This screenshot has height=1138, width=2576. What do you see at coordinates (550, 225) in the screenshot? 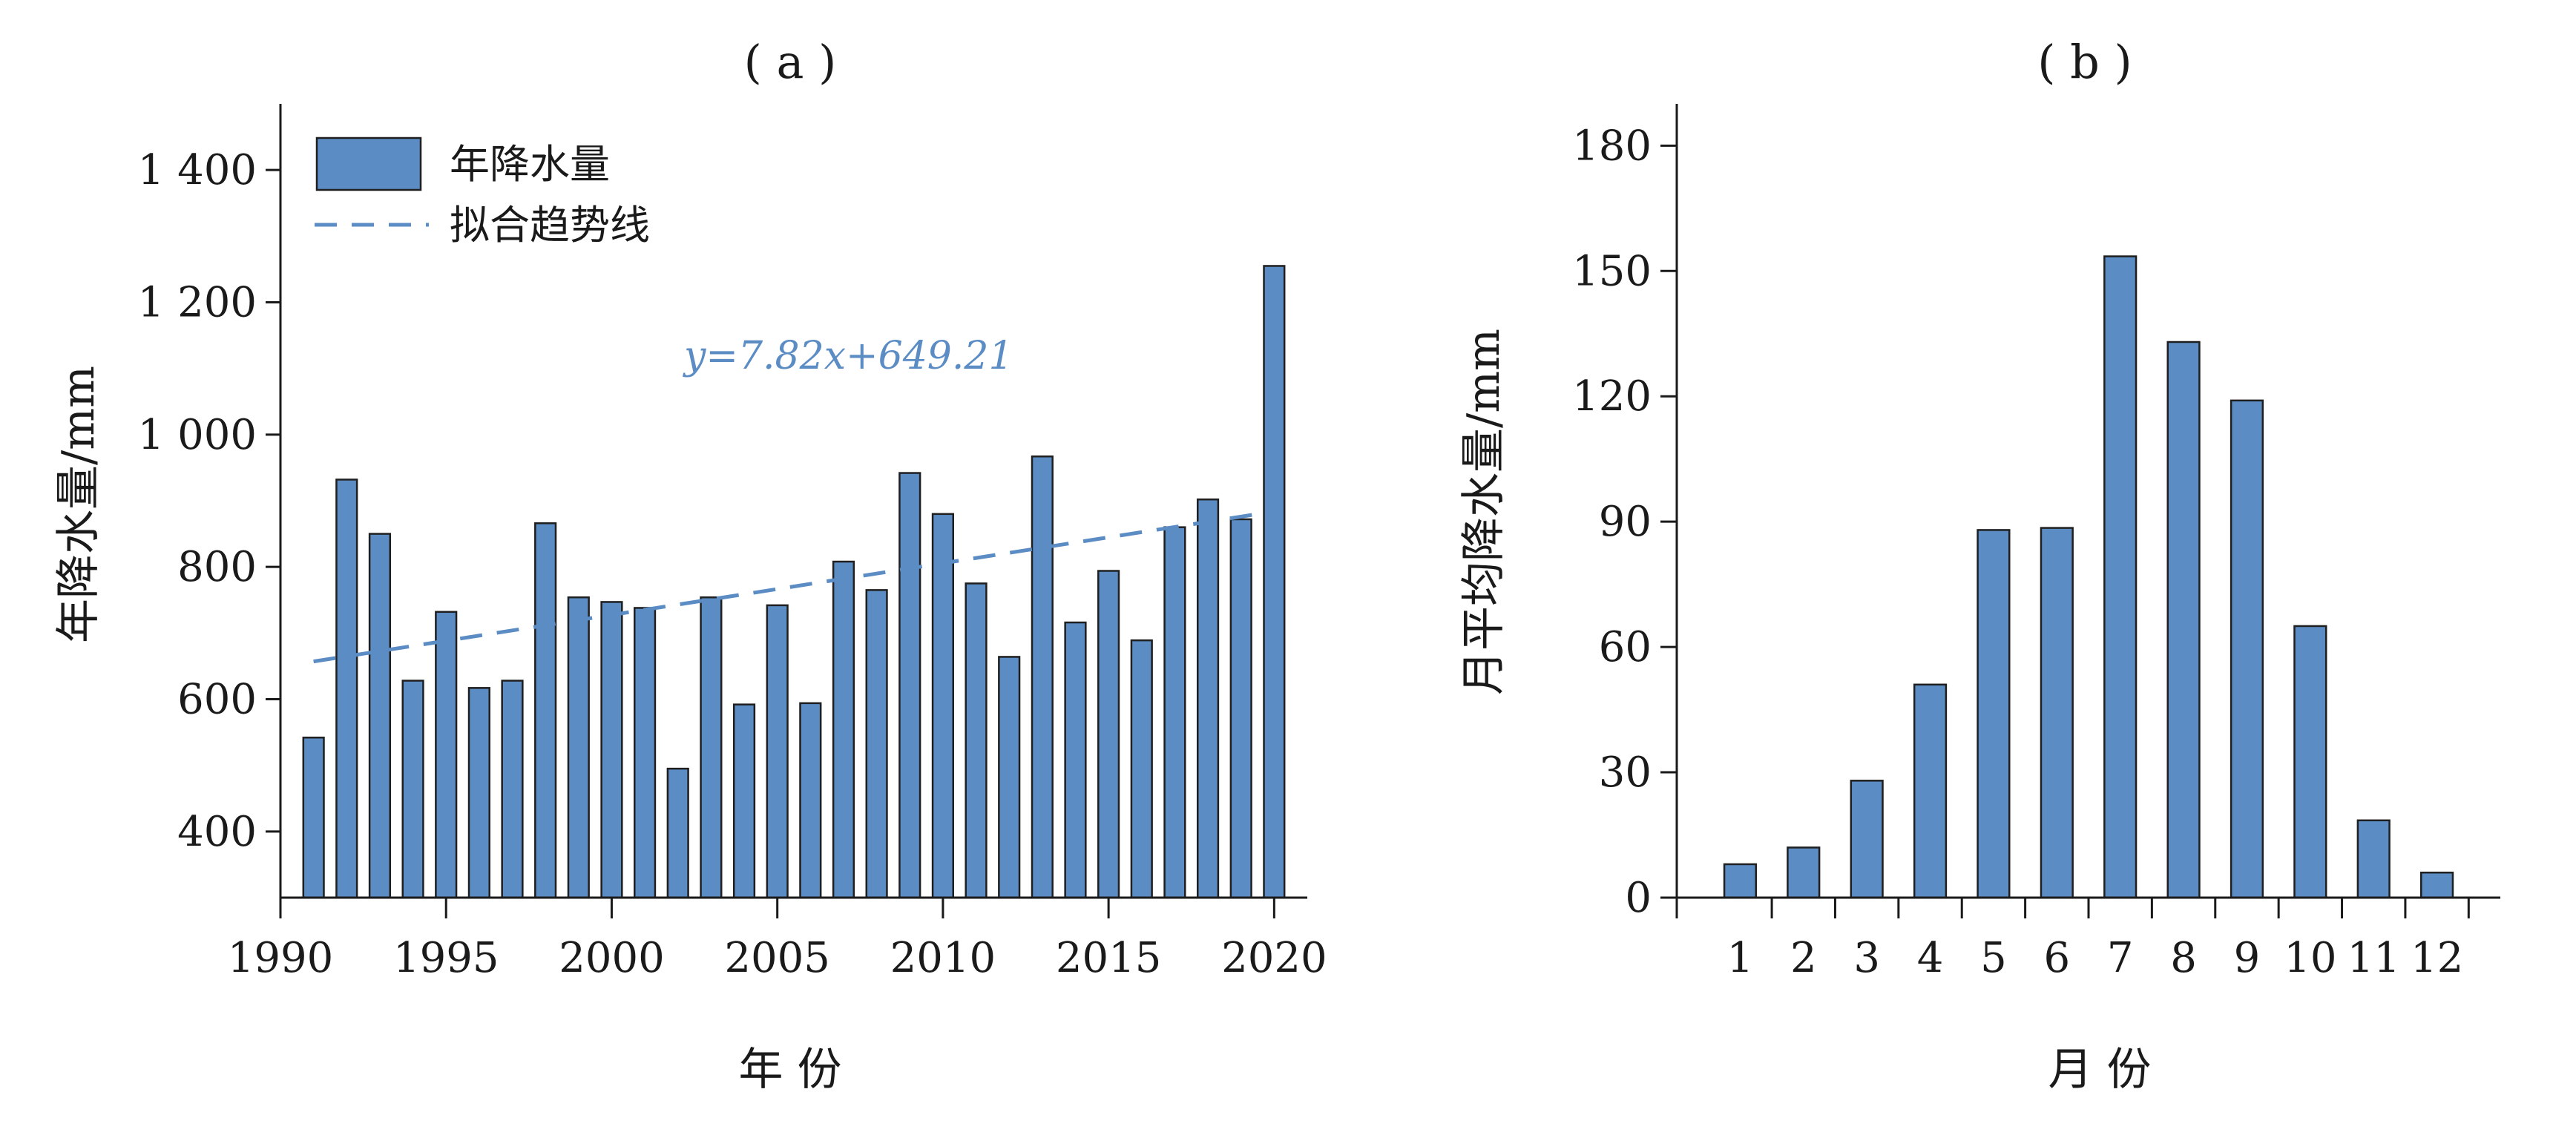
I see `legend-trend-label: 拟合趋势线` at bounding box center [550, 225].